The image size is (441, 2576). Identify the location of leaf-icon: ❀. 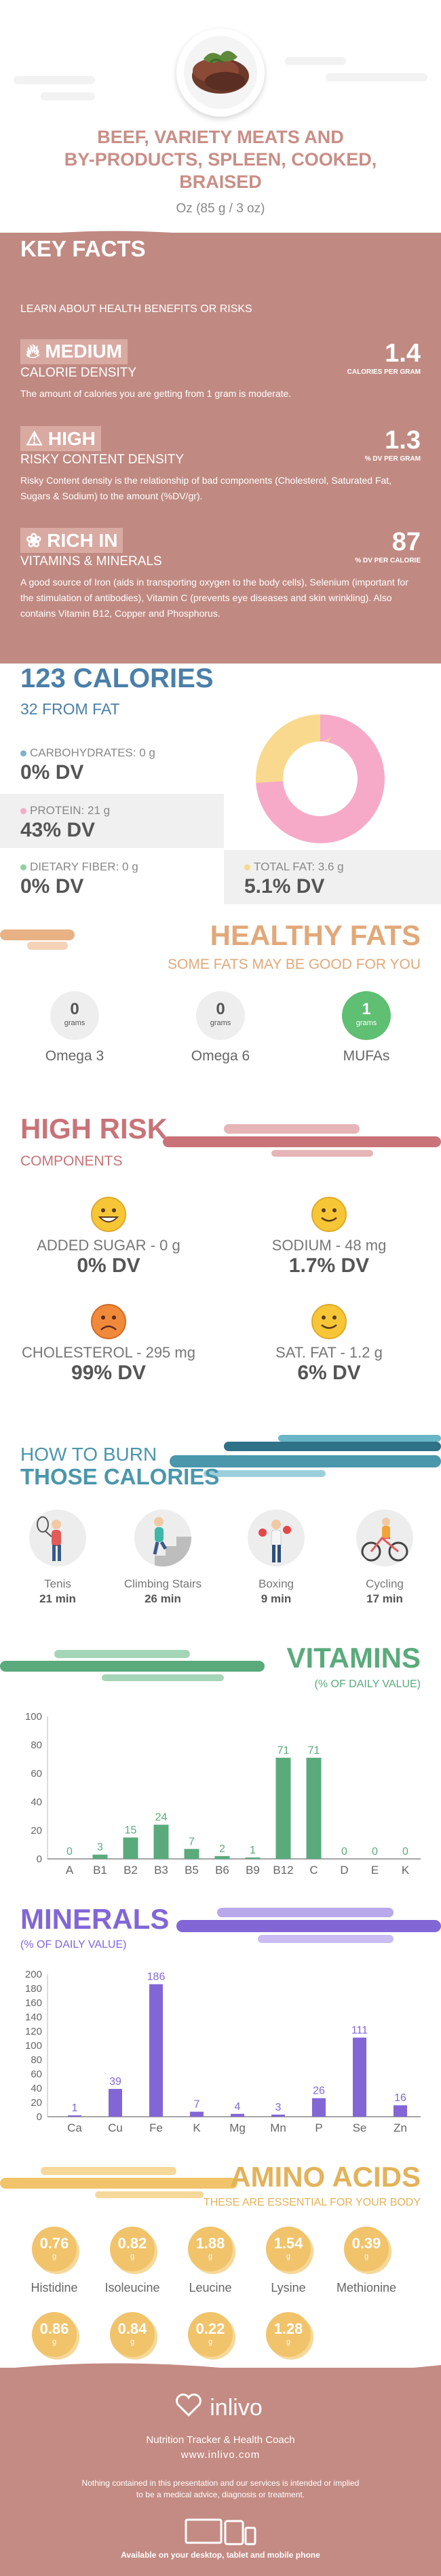
(34, 540).